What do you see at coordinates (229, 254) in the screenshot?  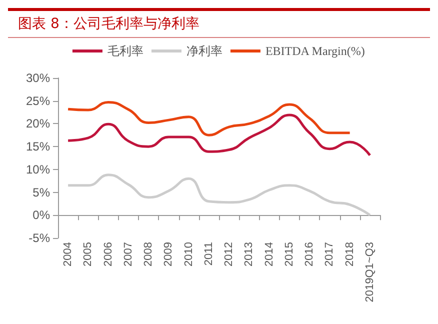 I see `x-tick-label: 2012` at bounding box center [229, 254].